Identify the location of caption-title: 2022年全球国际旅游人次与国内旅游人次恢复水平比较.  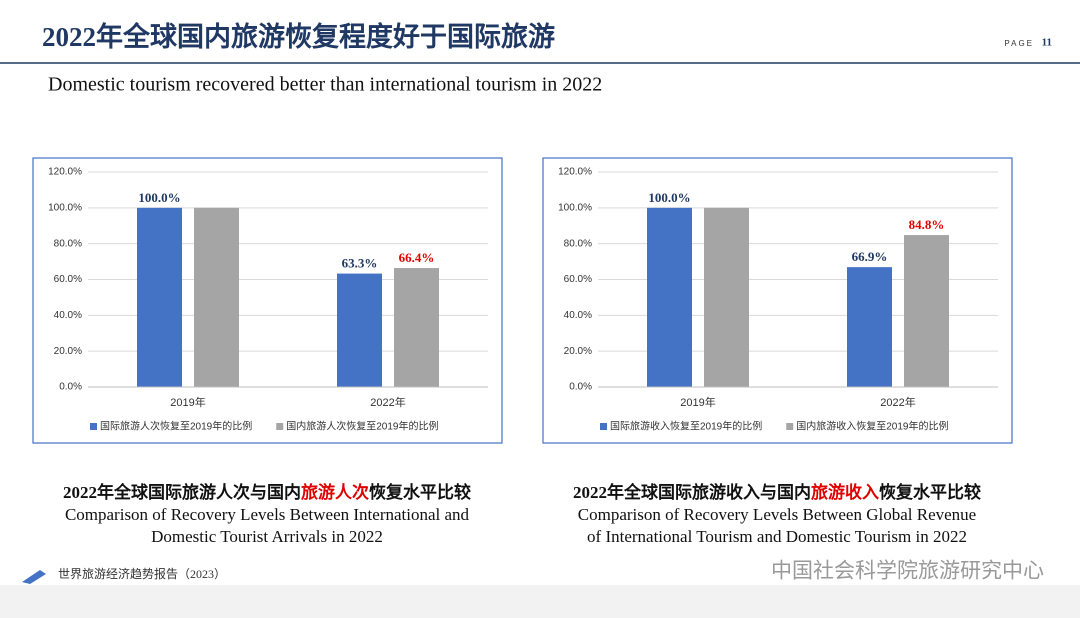
(267, 492).